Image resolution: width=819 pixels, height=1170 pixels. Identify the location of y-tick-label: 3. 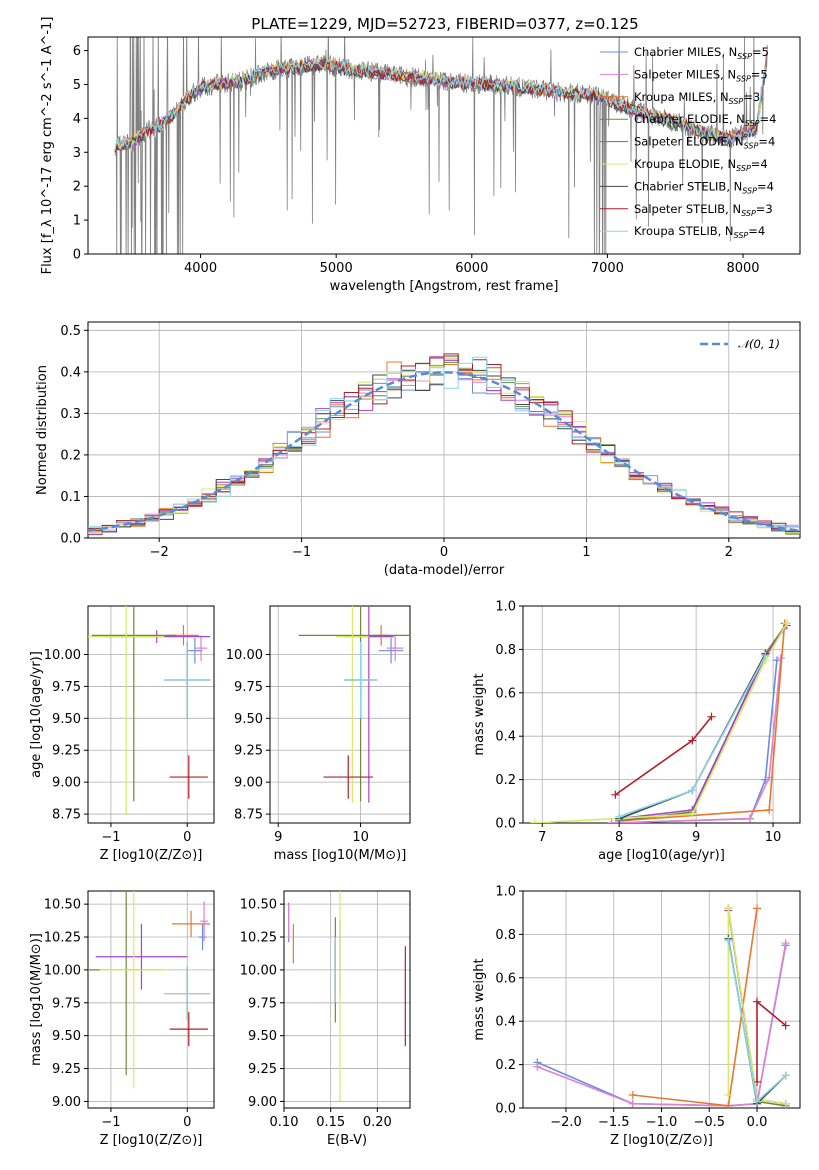
(77, 153).